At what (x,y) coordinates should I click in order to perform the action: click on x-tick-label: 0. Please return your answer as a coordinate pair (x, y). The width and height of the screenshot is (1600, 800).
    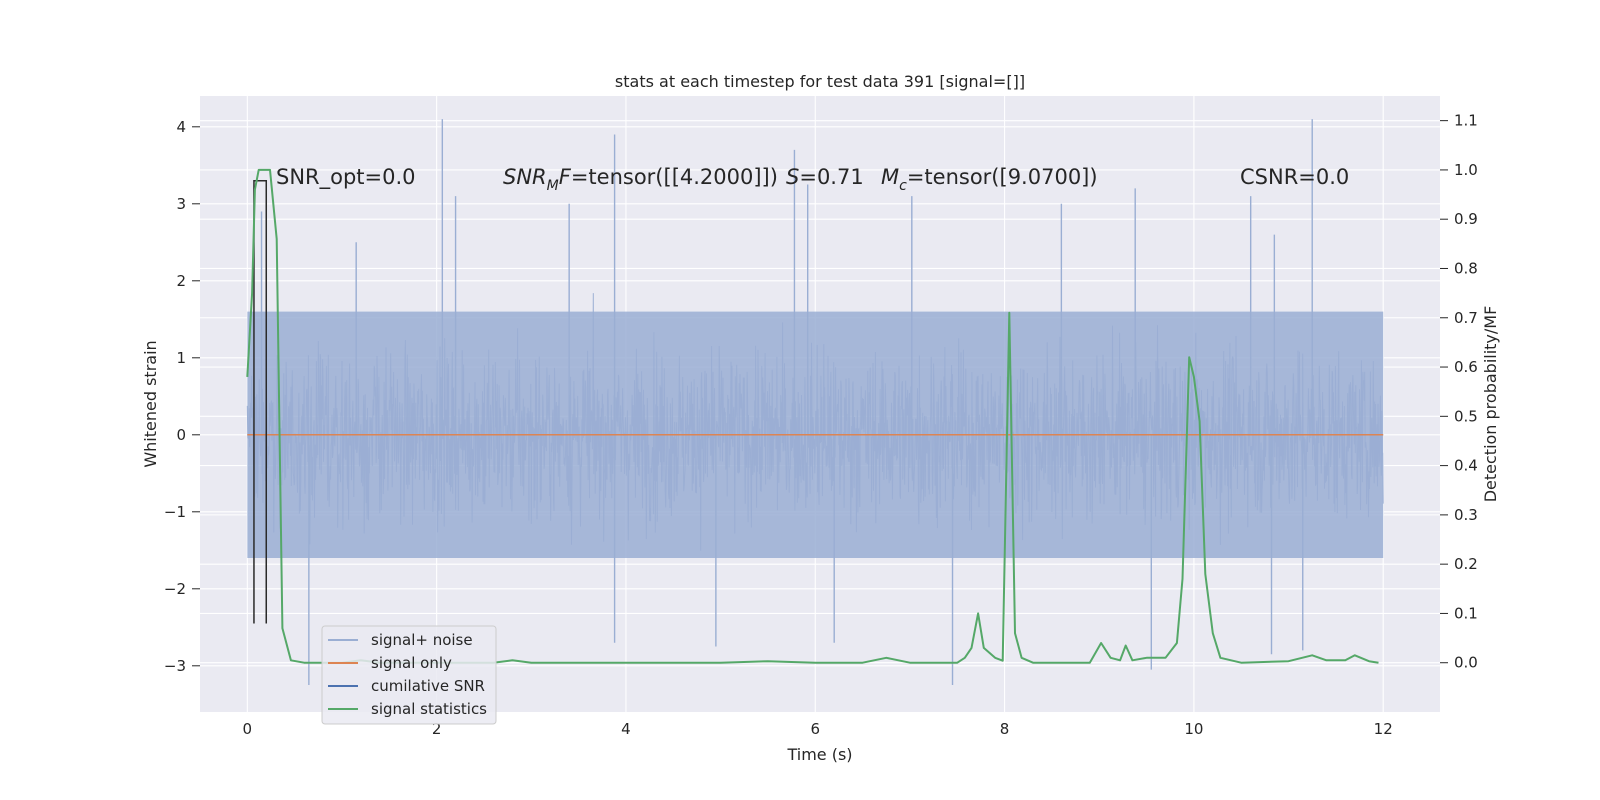
    Looking at the image, I should click on (248, 729).